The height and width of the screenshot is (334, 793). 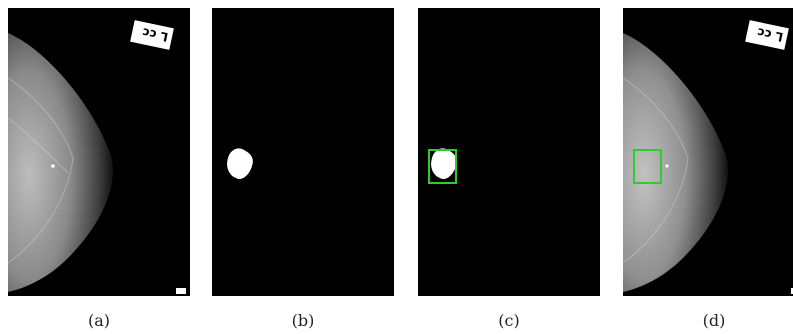 I want to click on view-marker-label-a: L cc, so click(x=155, y=34).